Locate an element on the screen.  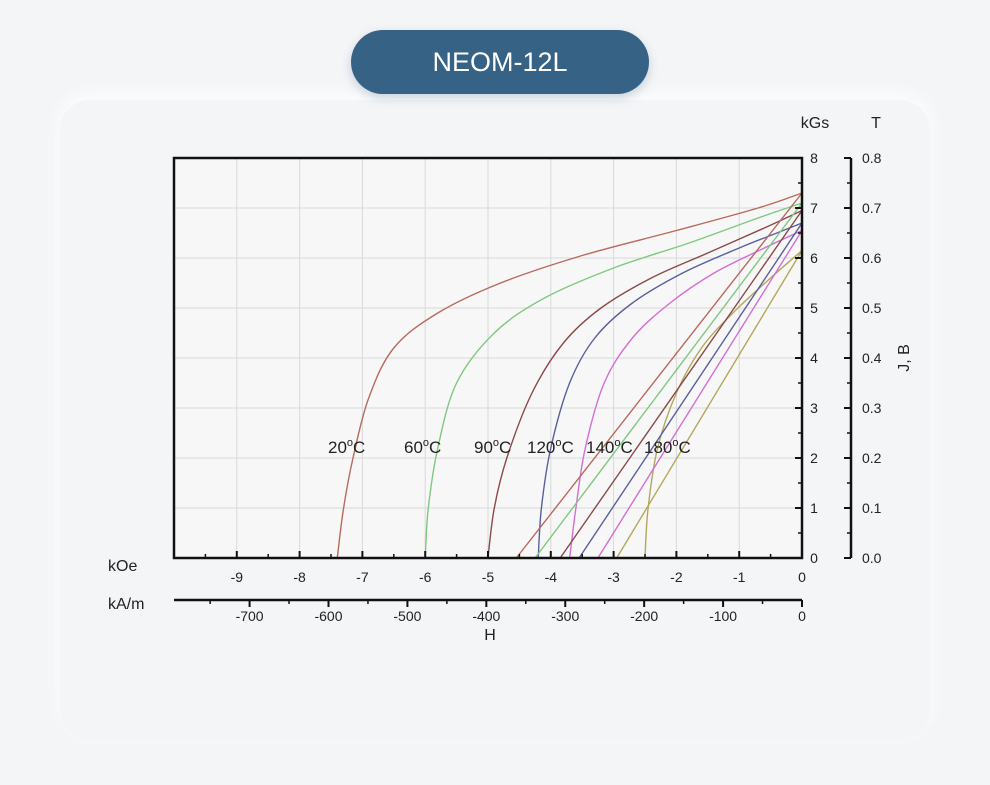
x-unit-kam: kA/m is located at coordinates (126, 604).